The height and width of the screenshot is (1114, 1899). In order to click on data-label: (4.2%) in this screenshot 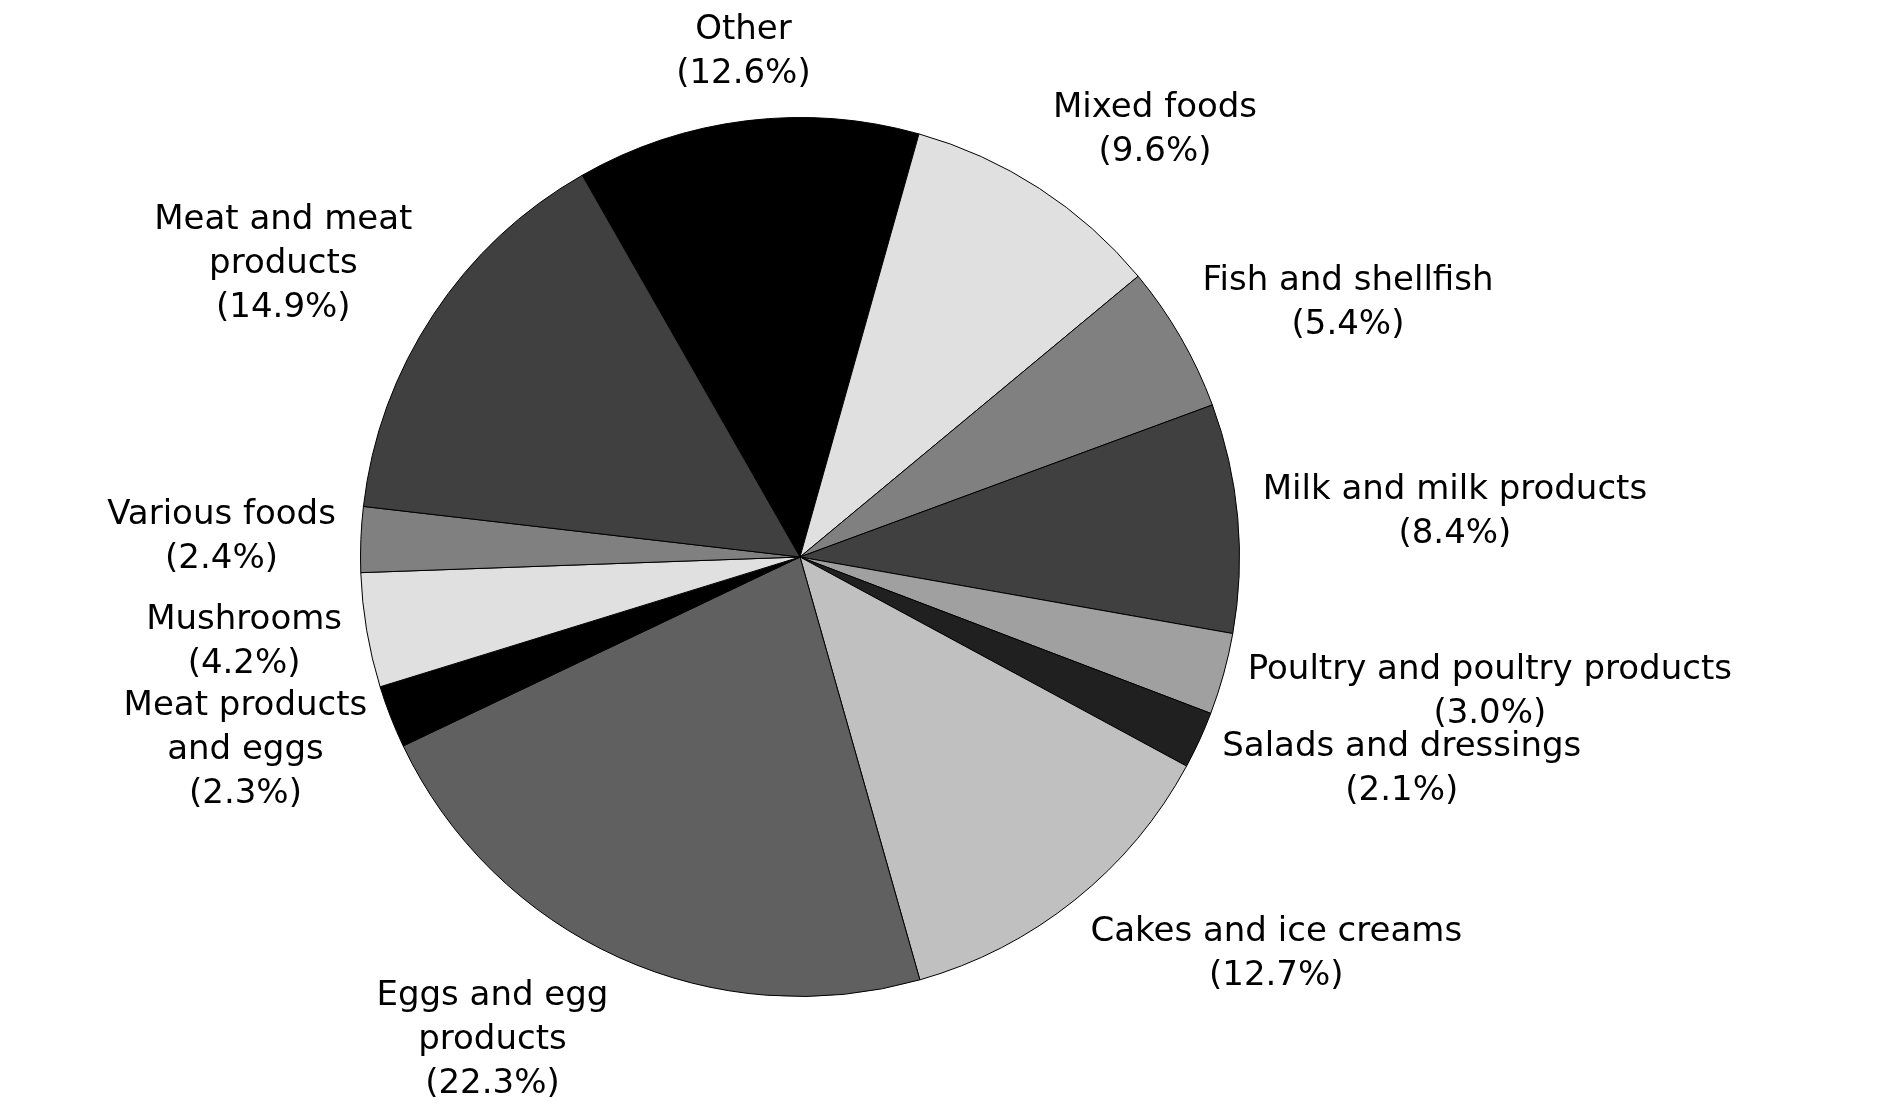, I will do `click(244, 660)`.